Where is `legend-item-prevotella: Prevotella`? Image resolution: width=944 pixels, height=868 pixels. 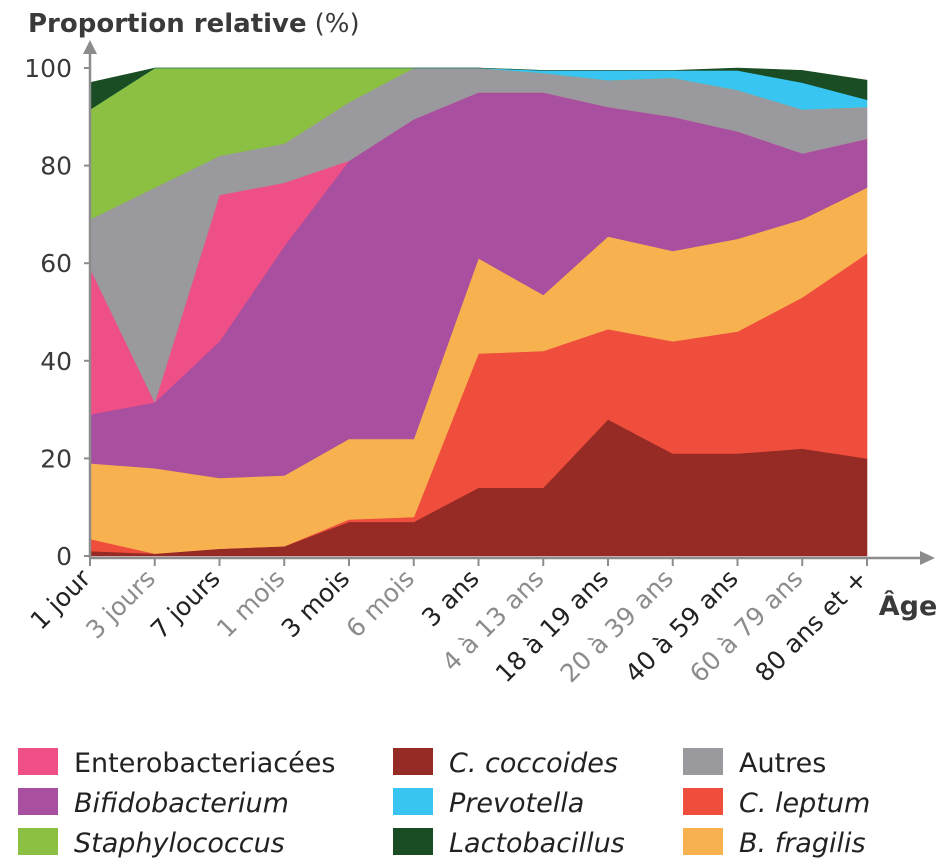 legend-item-prevotella: Prevotella is located at coordinates (488, 803).